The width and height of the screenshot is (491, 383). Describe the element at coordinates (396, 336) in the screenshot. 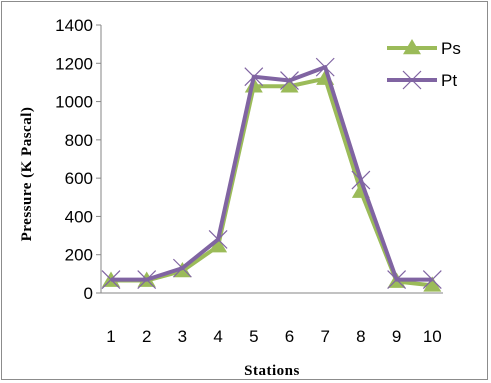

I see `x-tick-label: 9` at that location.